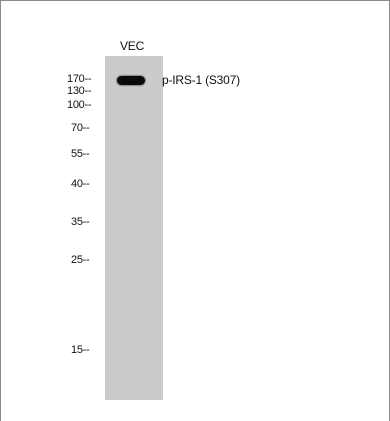 This screenshot has height=421, width=390. What do you see at coordinates (132, 46) in the screenshot?
I see `lane-label: VEC` at bounding box center [132, 46].